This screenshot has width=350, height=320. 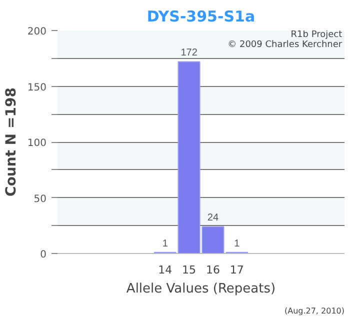 What do you see at coordinates (43, 255) in the screenshot?
I see `y-tick-label: 0` at bounding box center [43, 255].